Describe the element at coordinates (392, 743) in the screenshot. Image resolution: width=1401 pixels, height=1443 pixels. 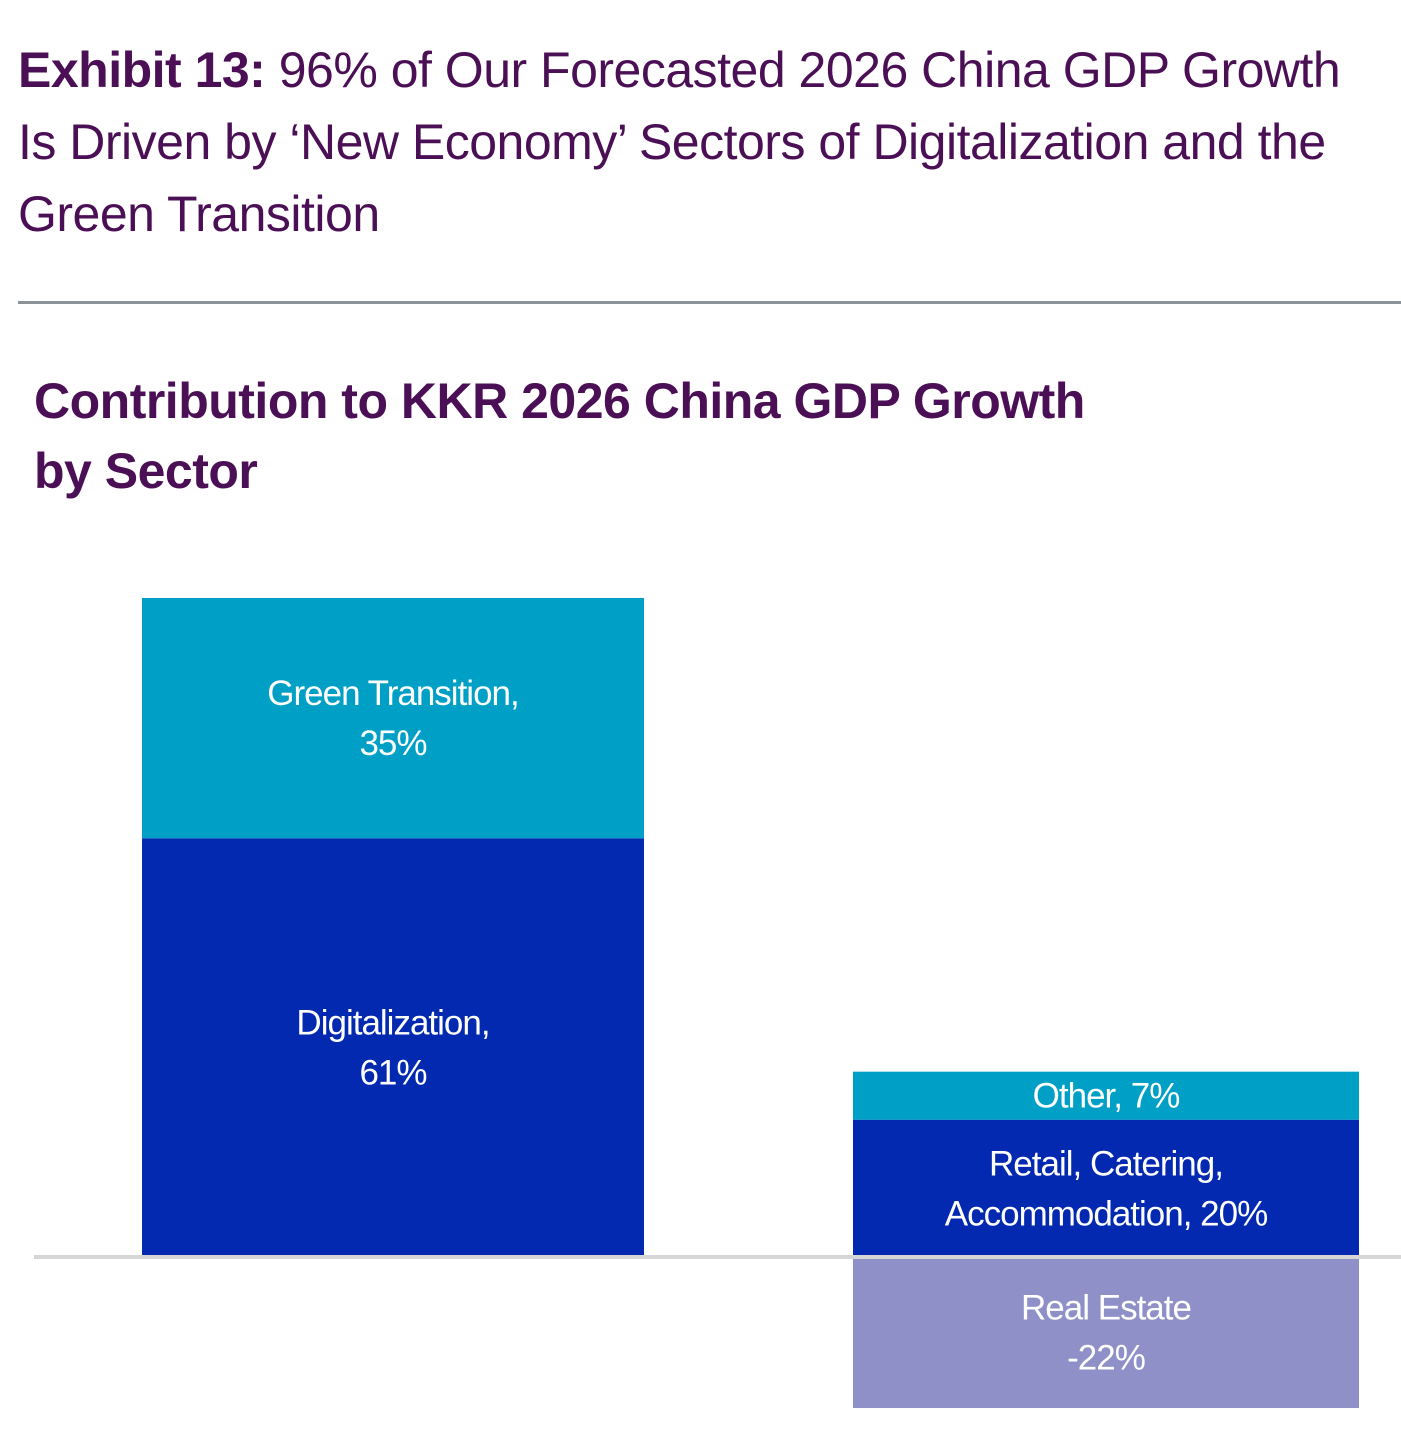
I see `bar-label-line: 35%` at that location.